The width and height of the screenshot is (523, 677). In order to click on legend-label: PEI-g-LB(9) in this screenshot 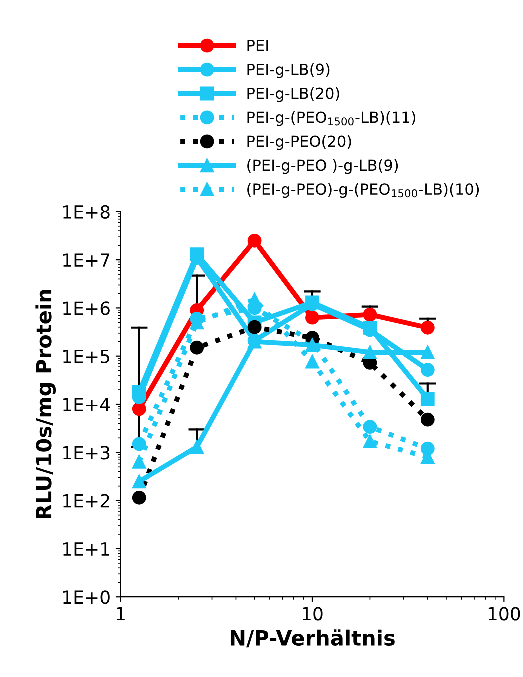, I will do `click(289, 71)`.